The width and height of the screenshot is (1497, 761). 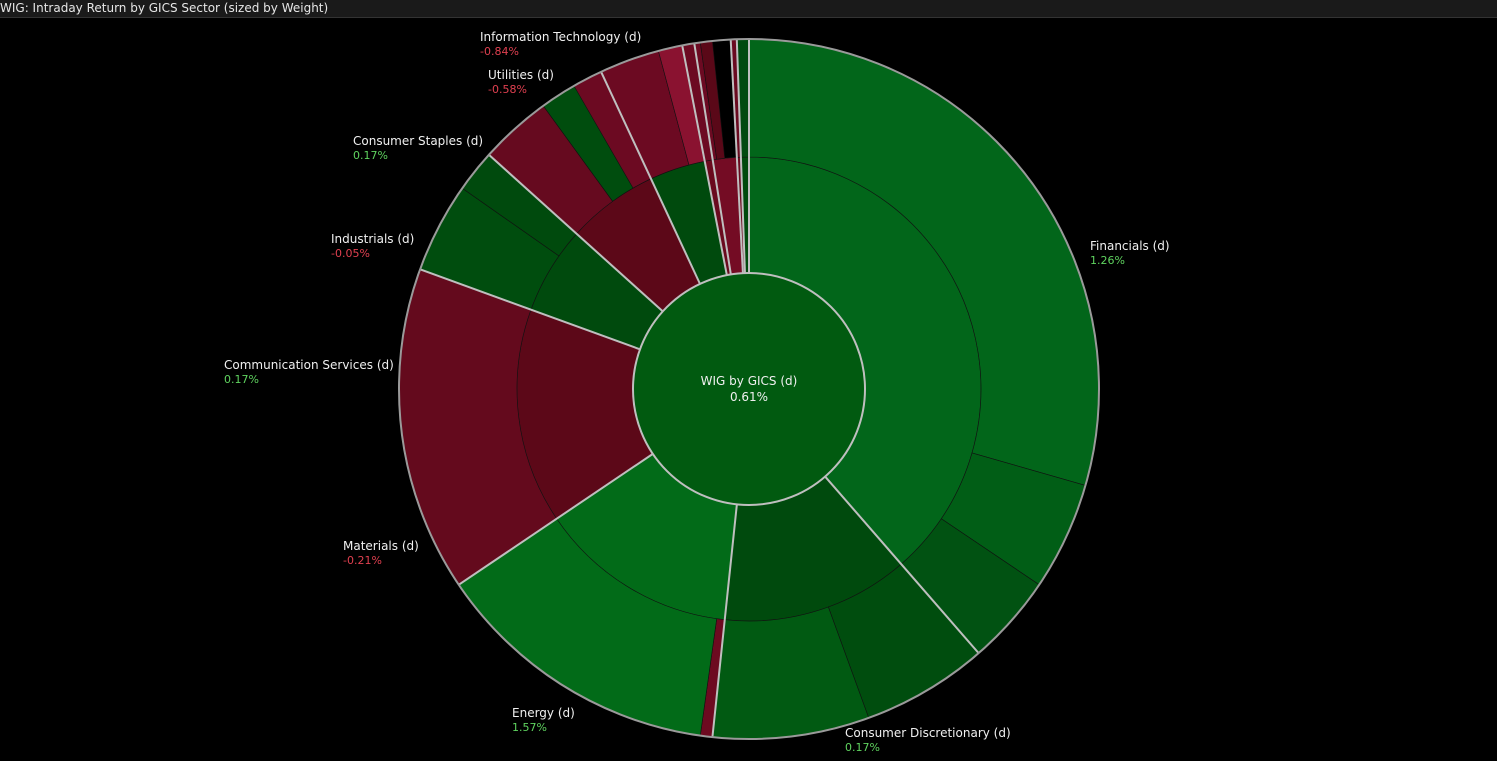 I want to click on sector-return: -0.05%, so click(x=350, y=253).